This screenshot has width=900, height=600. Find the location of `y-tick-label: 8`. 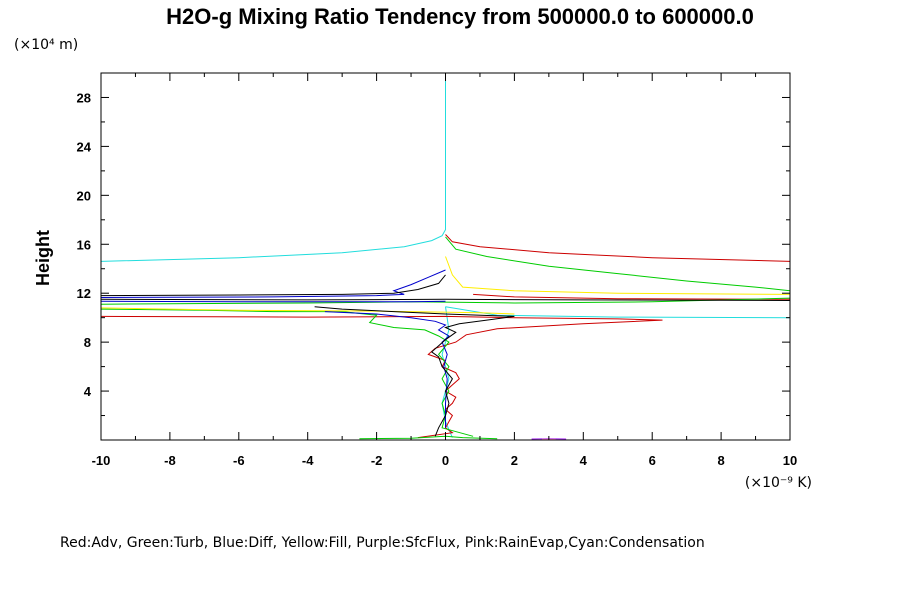

y-tick-label: 8 is located at coordinates (87, 342).